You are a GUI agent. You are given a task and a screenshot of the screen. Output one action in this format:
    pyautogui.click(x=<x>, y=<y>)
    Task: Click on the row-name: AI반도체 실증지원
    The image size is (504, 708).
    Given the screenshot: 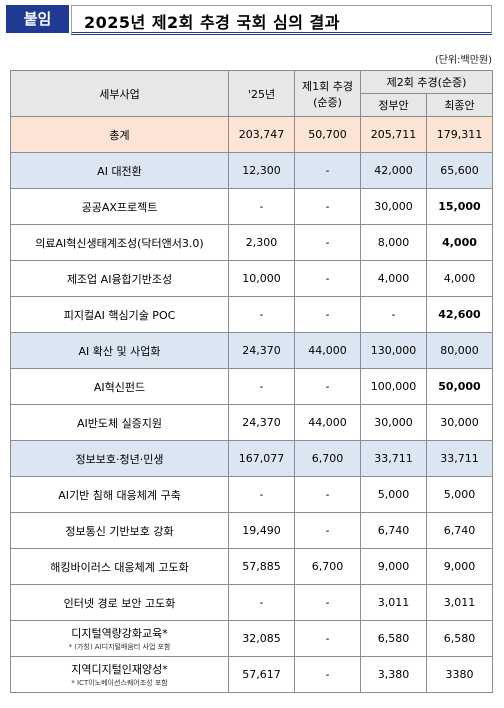 What is the action you would take?
    pyautogui.click(x=119, y=422)
    